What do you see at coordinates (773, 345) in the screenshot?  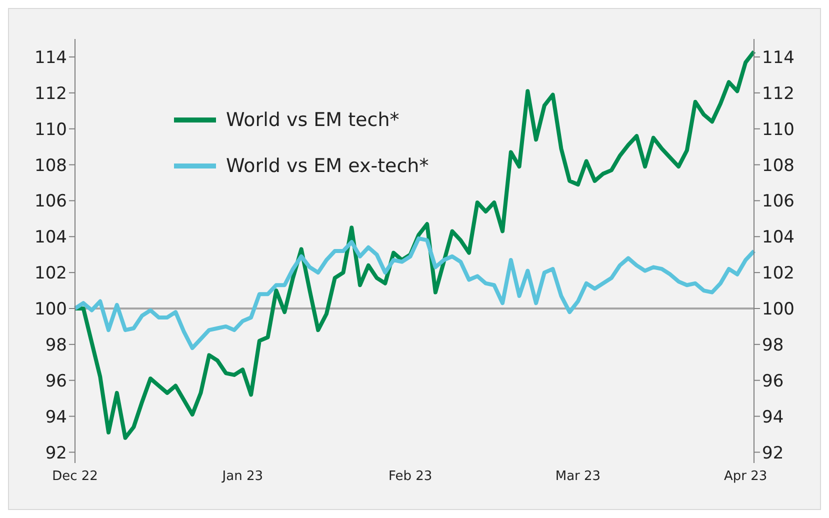 I see `y2-tick-label: 98` at bounding box center [773, 345].